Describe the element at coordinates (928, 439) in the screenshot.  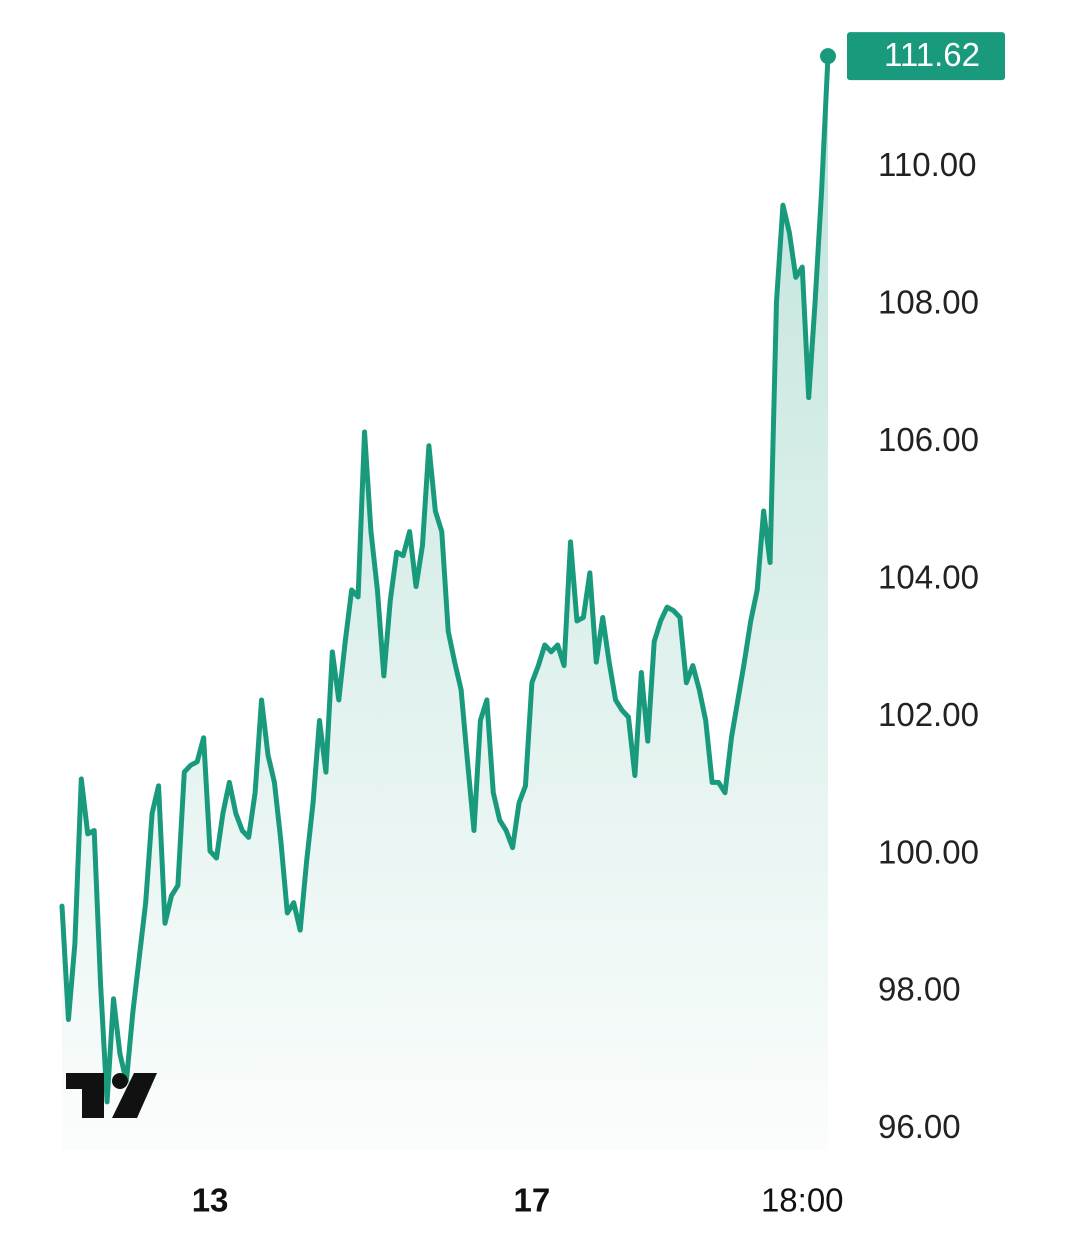
I see `y-tick-label: 106.00` at that location.